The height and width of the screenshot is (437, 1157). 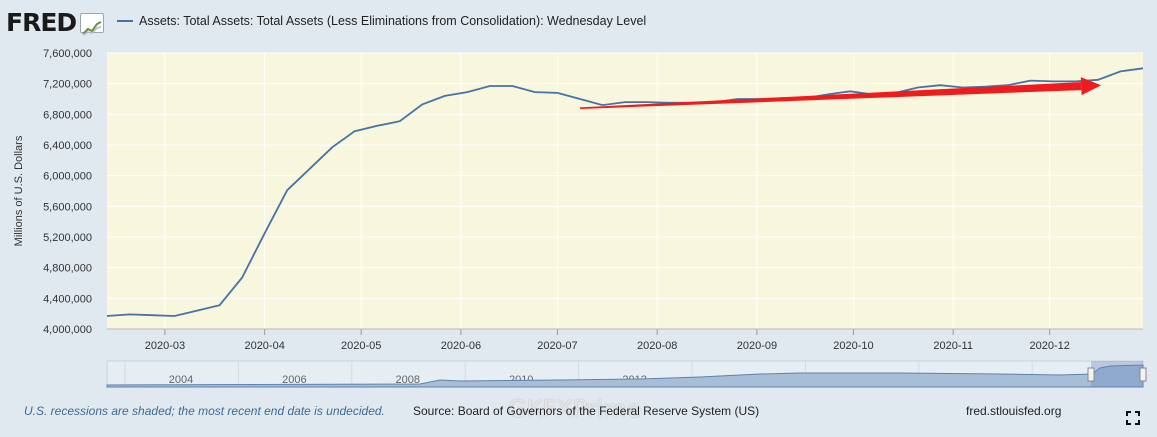 What do you see at coordinates (67, 330) in the screenshot?
I see `y-tick-label: 4,000,000` at bounding box center [67, 330].